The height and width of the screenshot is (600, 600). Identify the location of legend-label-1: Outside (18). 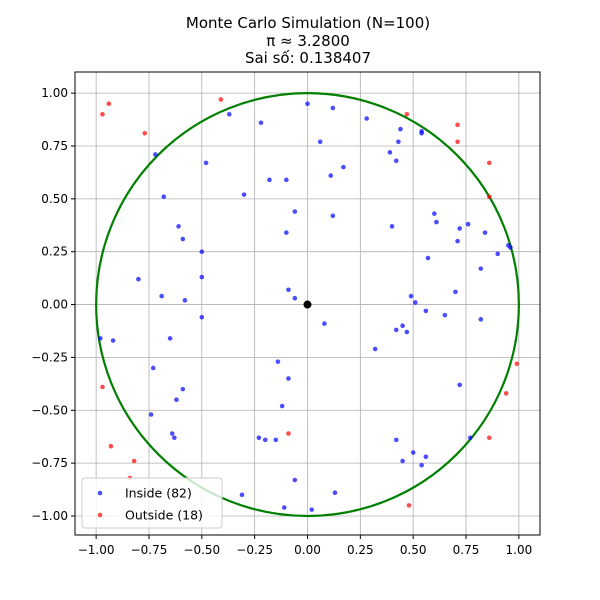
(164, 515).